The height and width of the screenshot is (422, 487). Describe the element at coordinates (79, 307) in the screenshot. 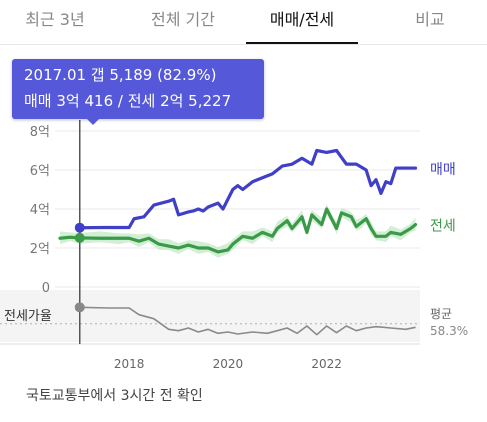

I see `ratio-highlight-point` at that location.